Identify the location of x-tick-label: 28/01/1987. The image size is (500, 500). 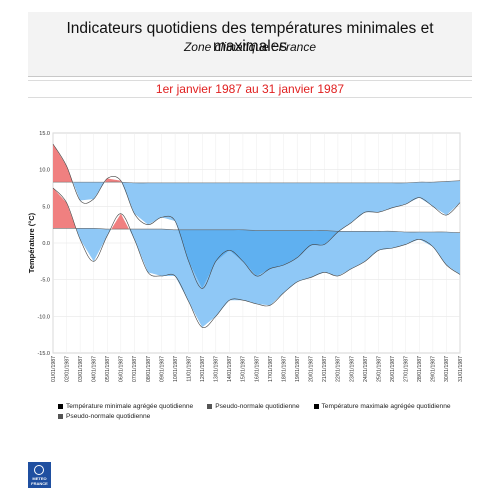
(420, 369).